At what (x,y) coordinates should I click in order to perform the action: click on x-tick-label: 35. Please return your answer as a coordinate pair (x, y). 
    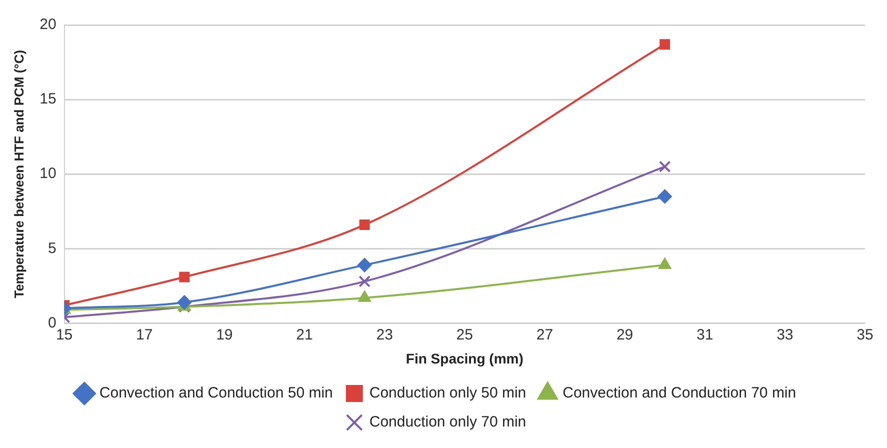
    Looking at the image, I should click on (865, 335).